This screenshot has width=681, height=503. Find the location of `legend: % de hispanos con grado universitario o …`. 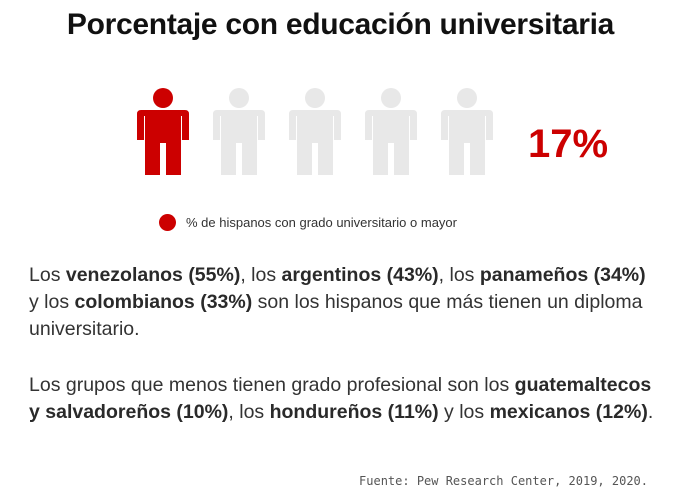

legend: % de hispanos con grado universitario o … is located at coordinates (308, 222).